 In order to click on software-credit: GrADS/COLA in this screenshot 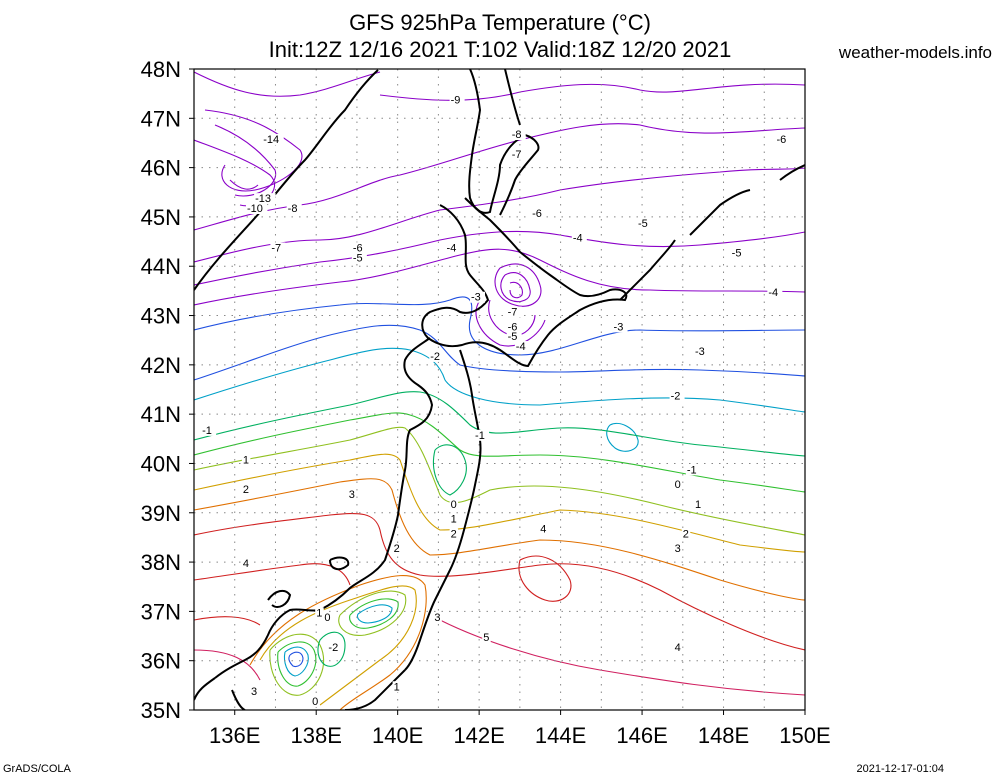, I will do `click(37, 769)`.